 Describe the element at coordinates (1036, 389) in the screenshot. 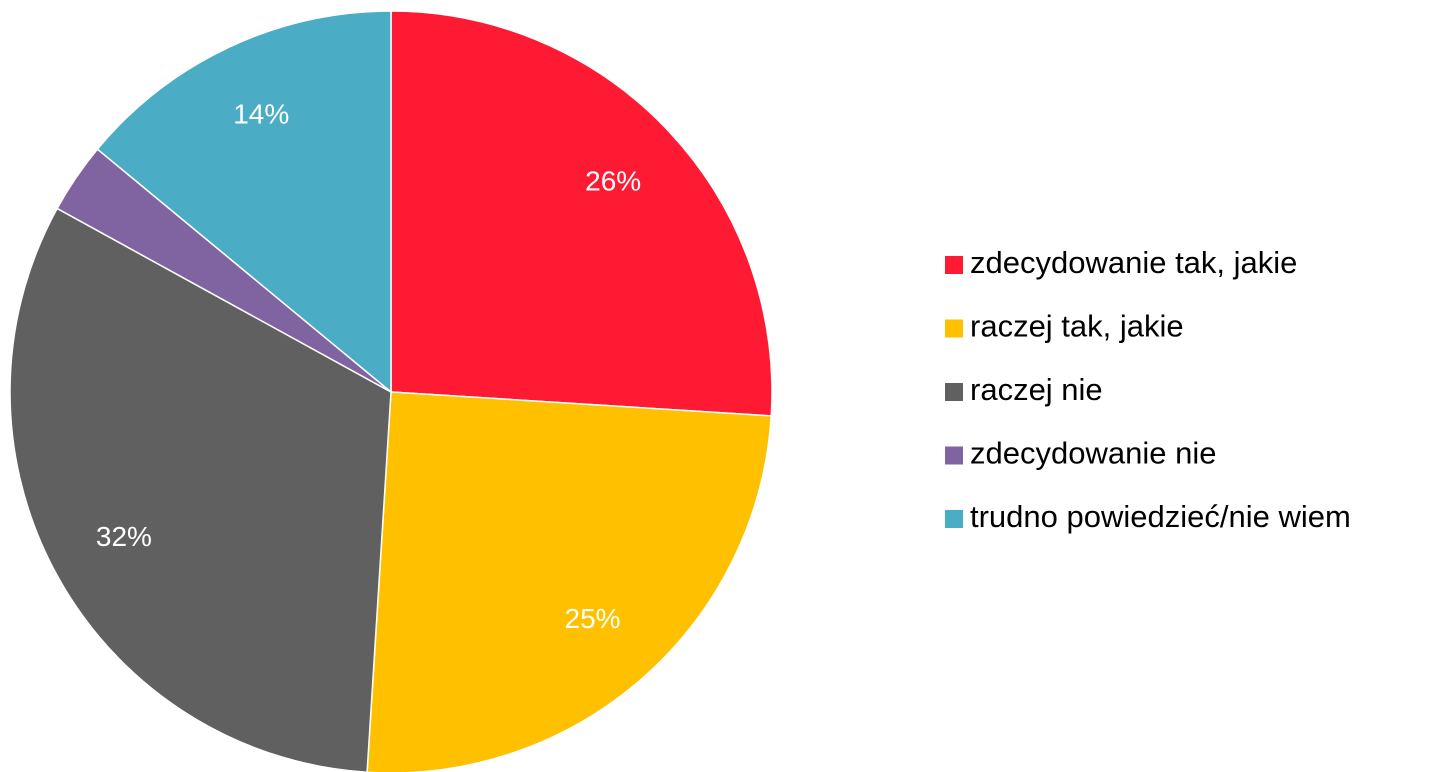

I see `legend-label: raczej nie` at that location.